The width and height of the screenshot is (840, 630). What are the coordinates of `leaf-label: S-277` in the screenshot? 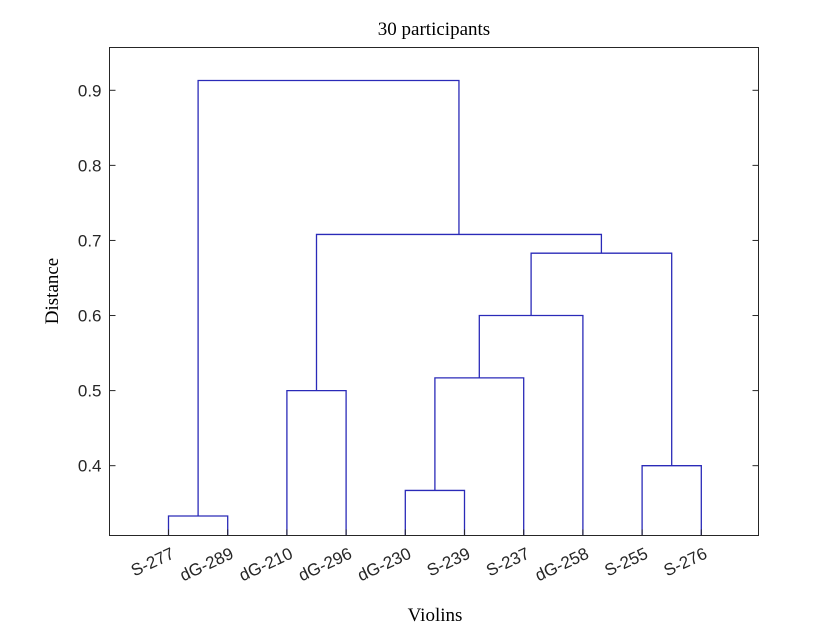 It's located at (152, 562).